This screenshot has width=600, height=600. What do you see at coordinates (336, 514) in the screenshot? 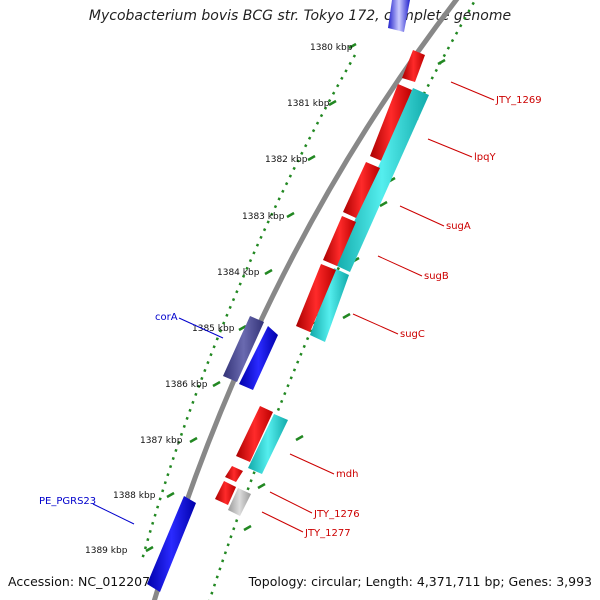
I see `gene-label-JTY_1276: JTY_1276` at bounding box center [336, 514].